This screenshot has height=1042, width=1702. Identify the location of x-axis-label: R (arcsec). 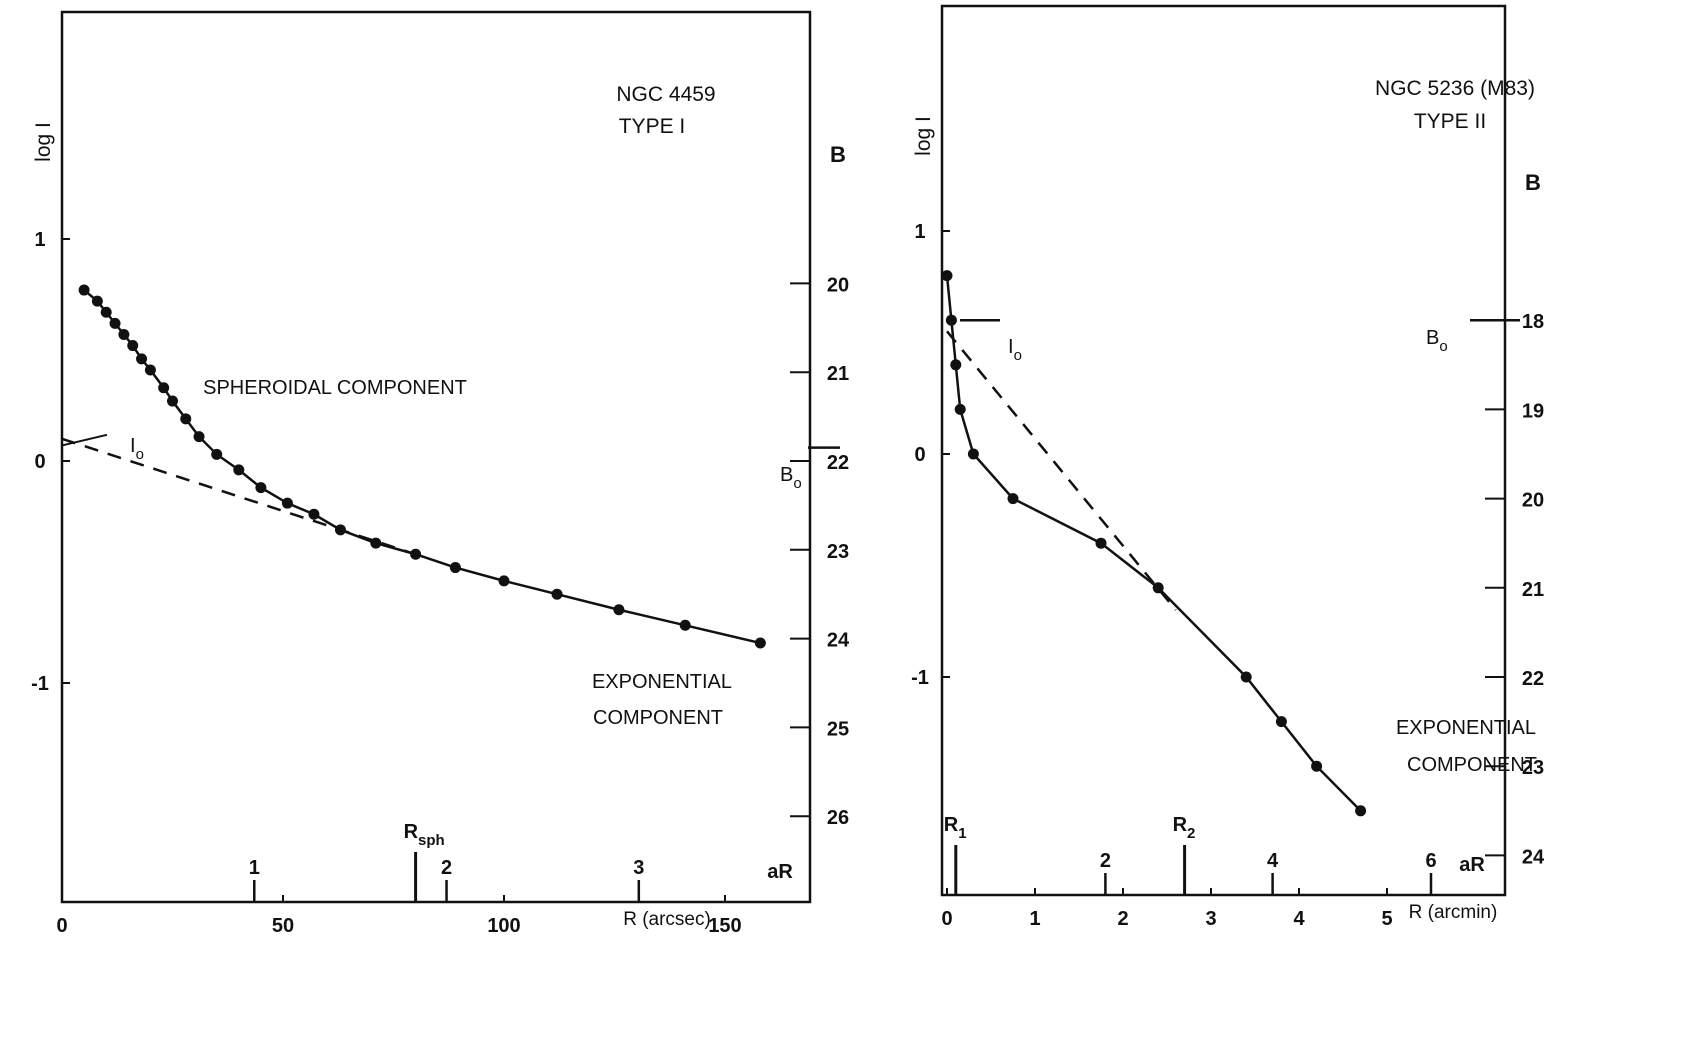
(667, 919).